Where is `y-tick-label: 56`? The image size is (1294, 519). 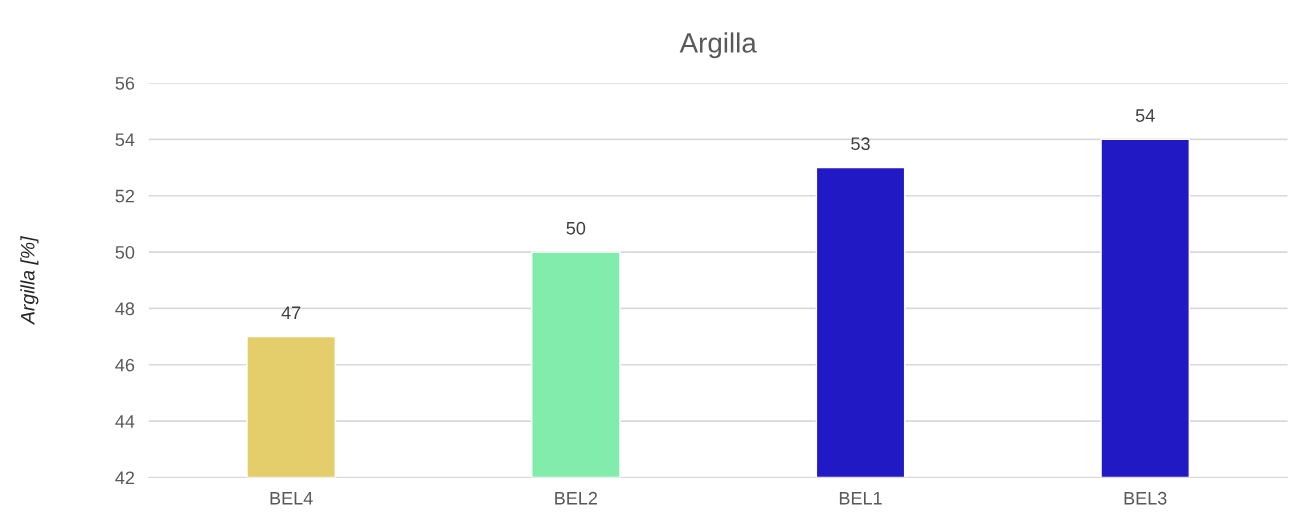
y-tick-label: 56 is located at coordinates (125, 83).